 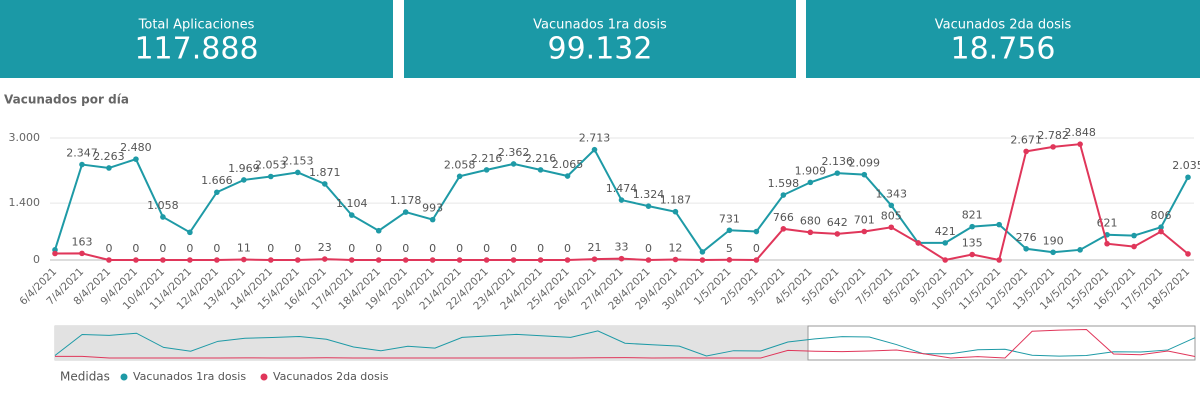 I want to click on legend-swatch, so click(x=264, y=377).